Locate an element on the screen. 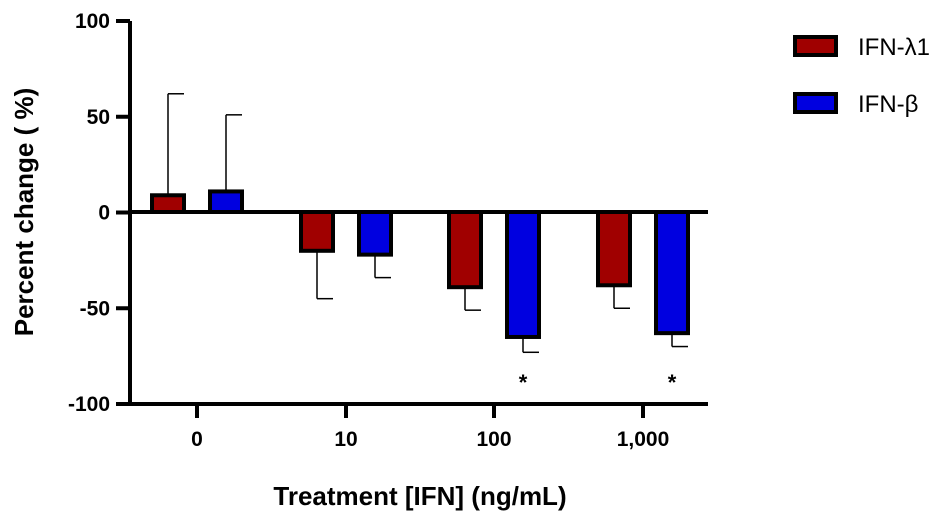 The height and width of the screenshot is (514, 951). legend-label: IFN-β is located at coordinates (888, 104).